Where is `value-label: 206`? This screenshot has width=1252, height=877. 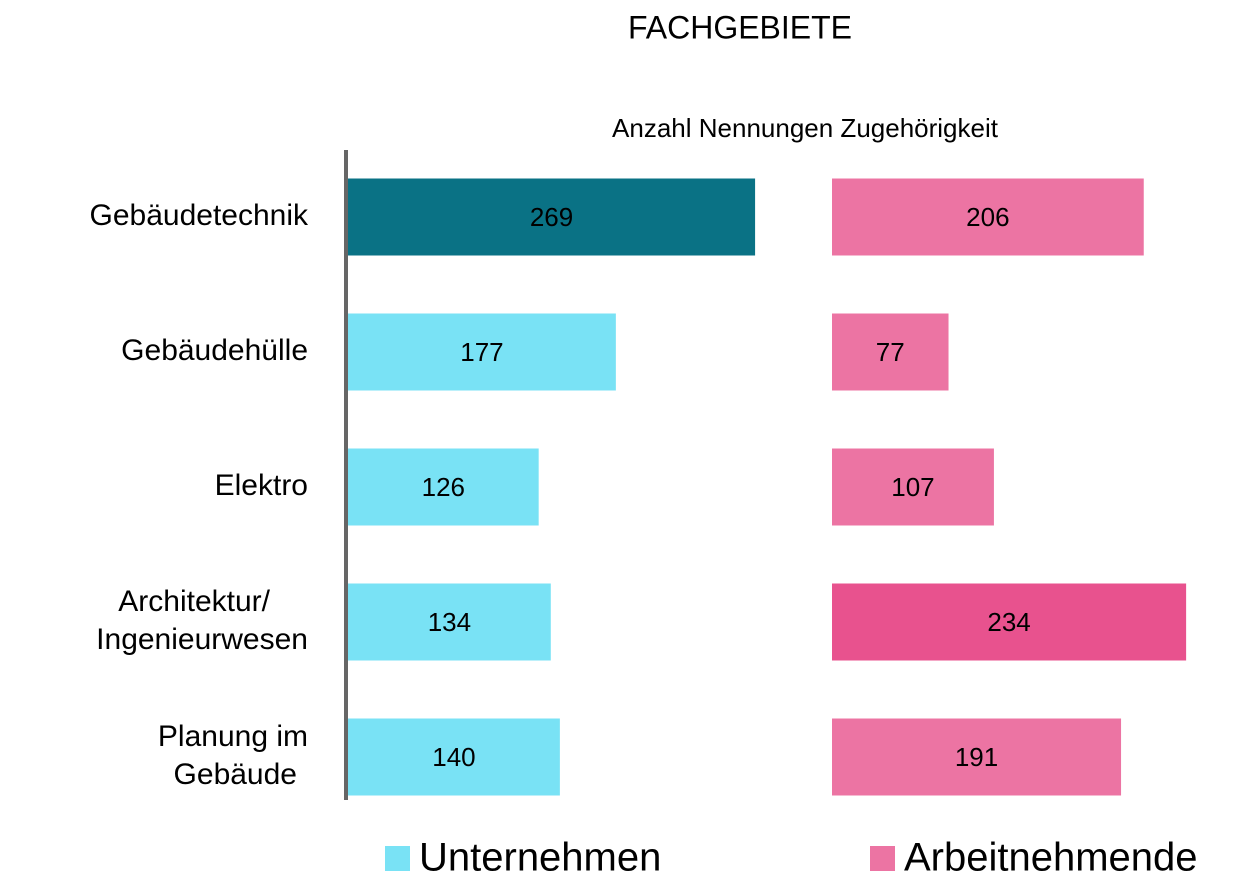 value-label: 206 is located at coordinates (987, 217).